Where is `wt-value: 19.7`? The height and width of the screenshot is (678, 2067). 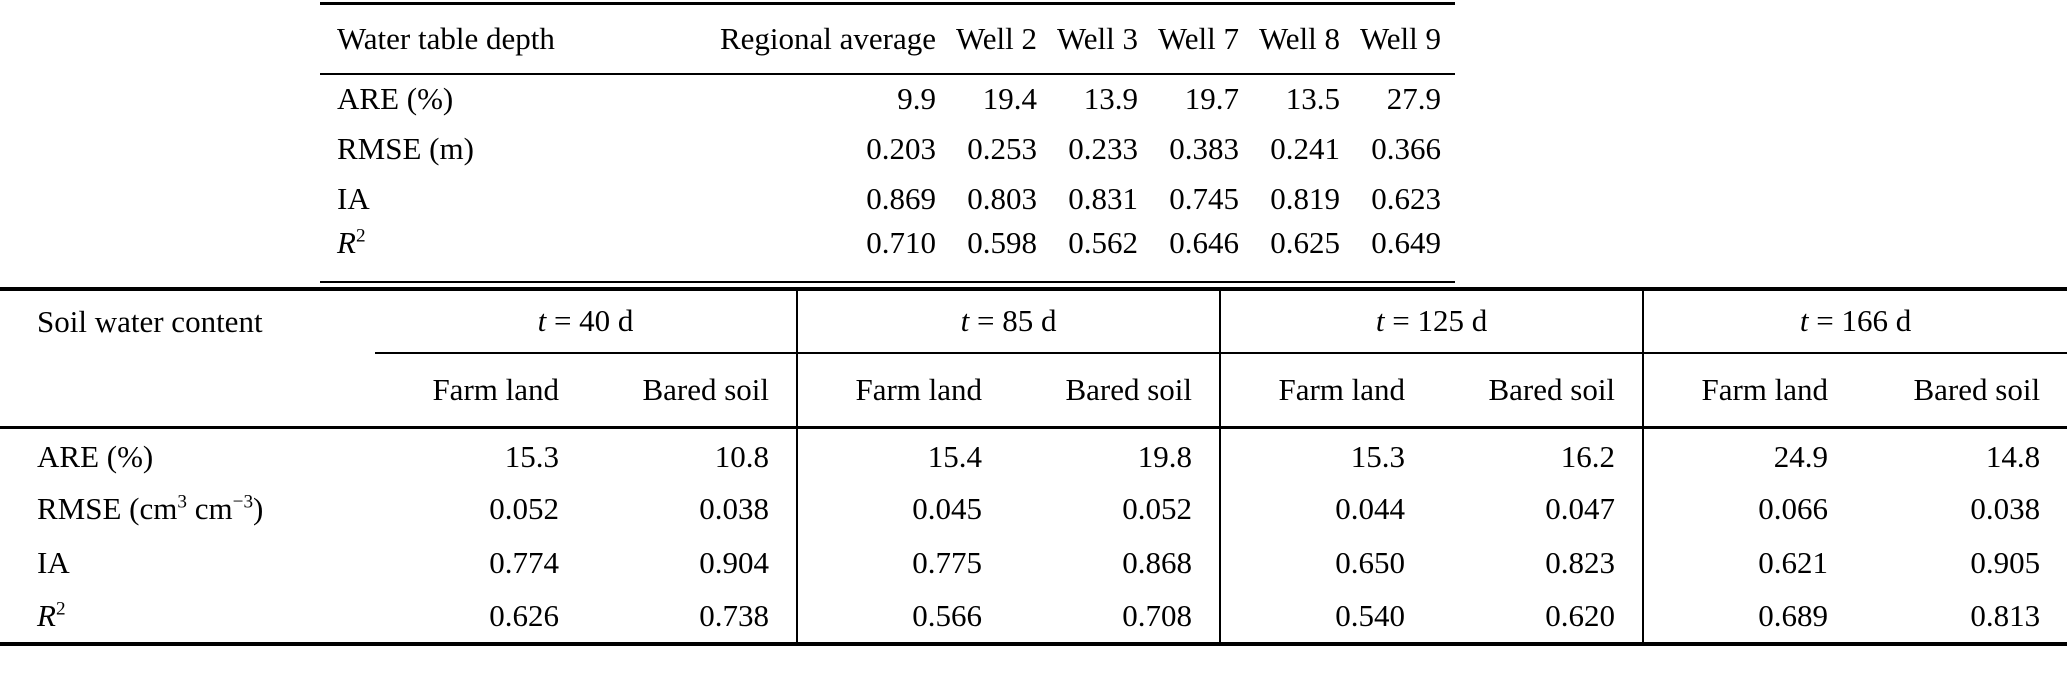 wt-value: 19.7 is located at coordinates (1211, 98).